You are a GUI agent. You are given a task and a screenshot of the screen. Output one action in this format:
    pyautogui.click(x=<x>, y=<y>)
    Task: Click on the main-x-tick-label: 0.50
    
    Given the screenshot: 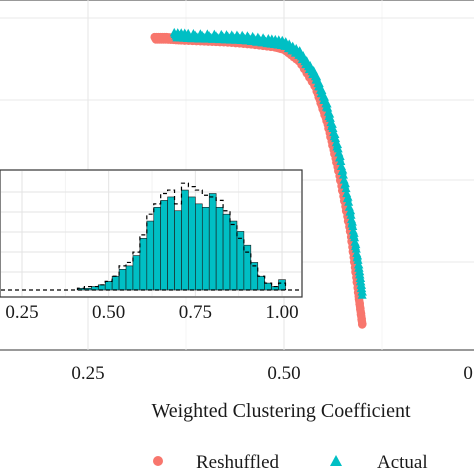 What is the action you would take?
    pyautogui.click(x=283, y=373)
    